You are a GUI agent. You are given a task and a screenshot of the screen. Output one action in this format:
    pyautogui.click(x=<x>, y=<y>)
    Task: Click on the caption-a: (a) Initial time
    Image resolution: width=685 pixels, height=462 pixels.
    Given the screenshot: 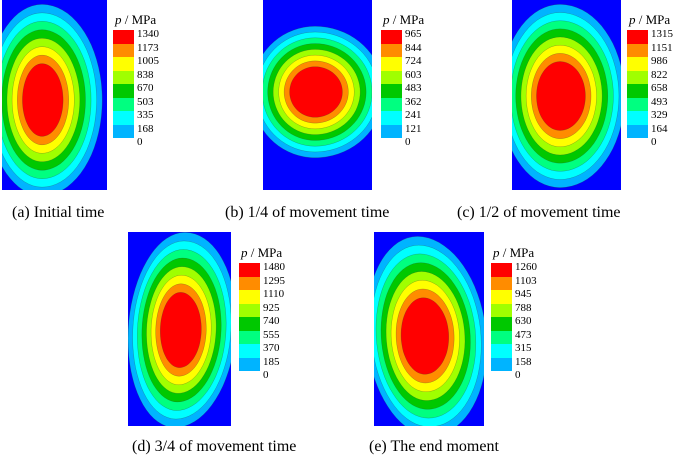 What is the action you would take?
    pyautogui.click(x=58, y=212)
    